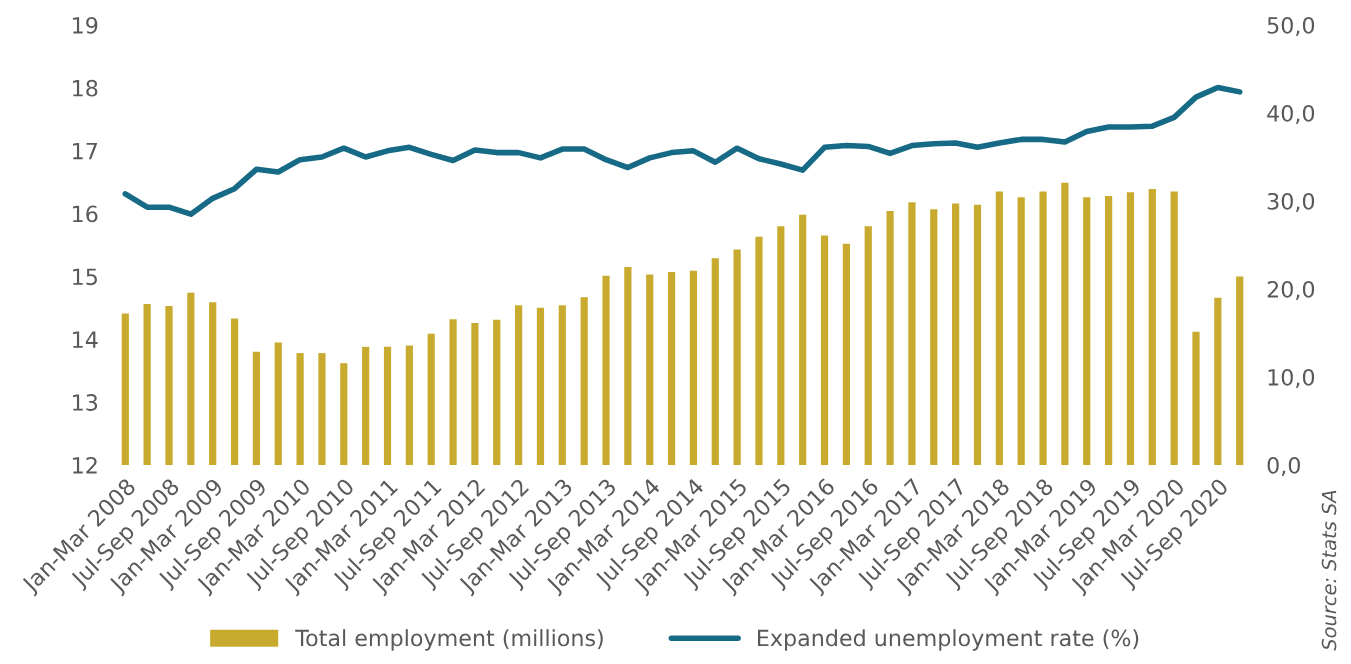  What do you see at coordinates (85, 277) in the screenshot?
I see `y-tick-label: 15` at bounding box center [85, 277].